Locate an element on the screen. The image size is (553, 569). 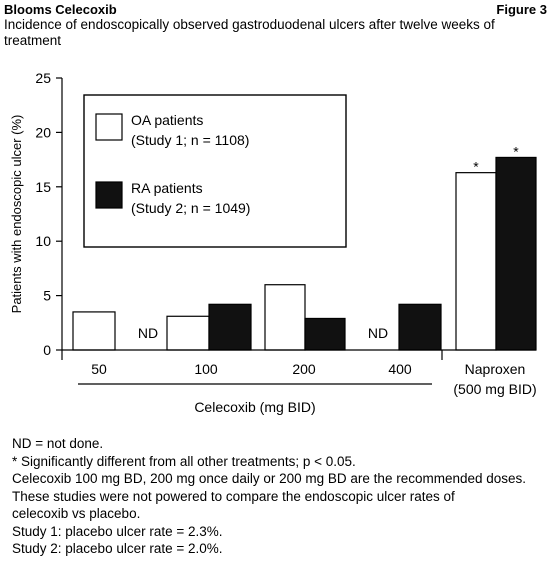
x-tick-label: 50 is located at coordinates (99, 369).